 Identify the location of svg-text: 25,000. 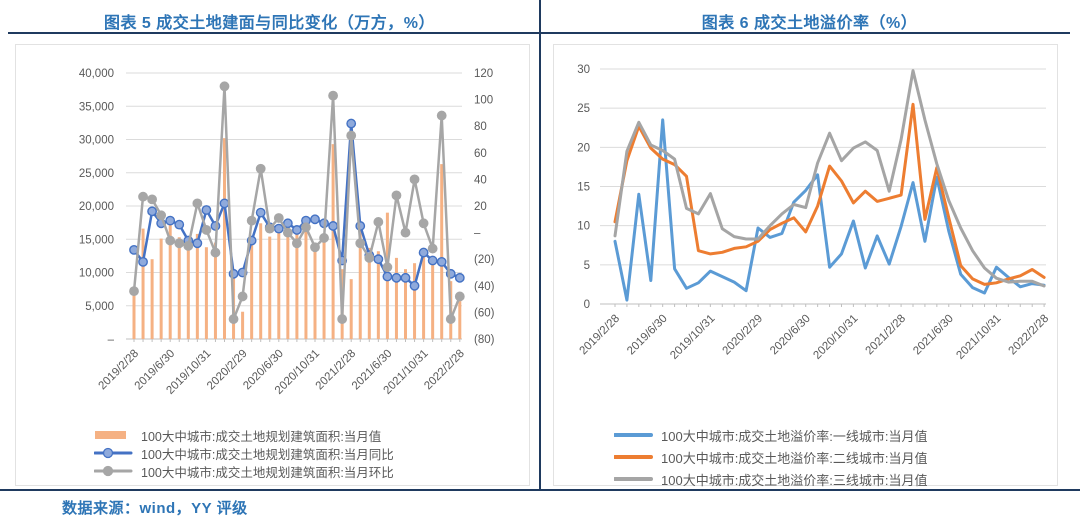
(96, 174).